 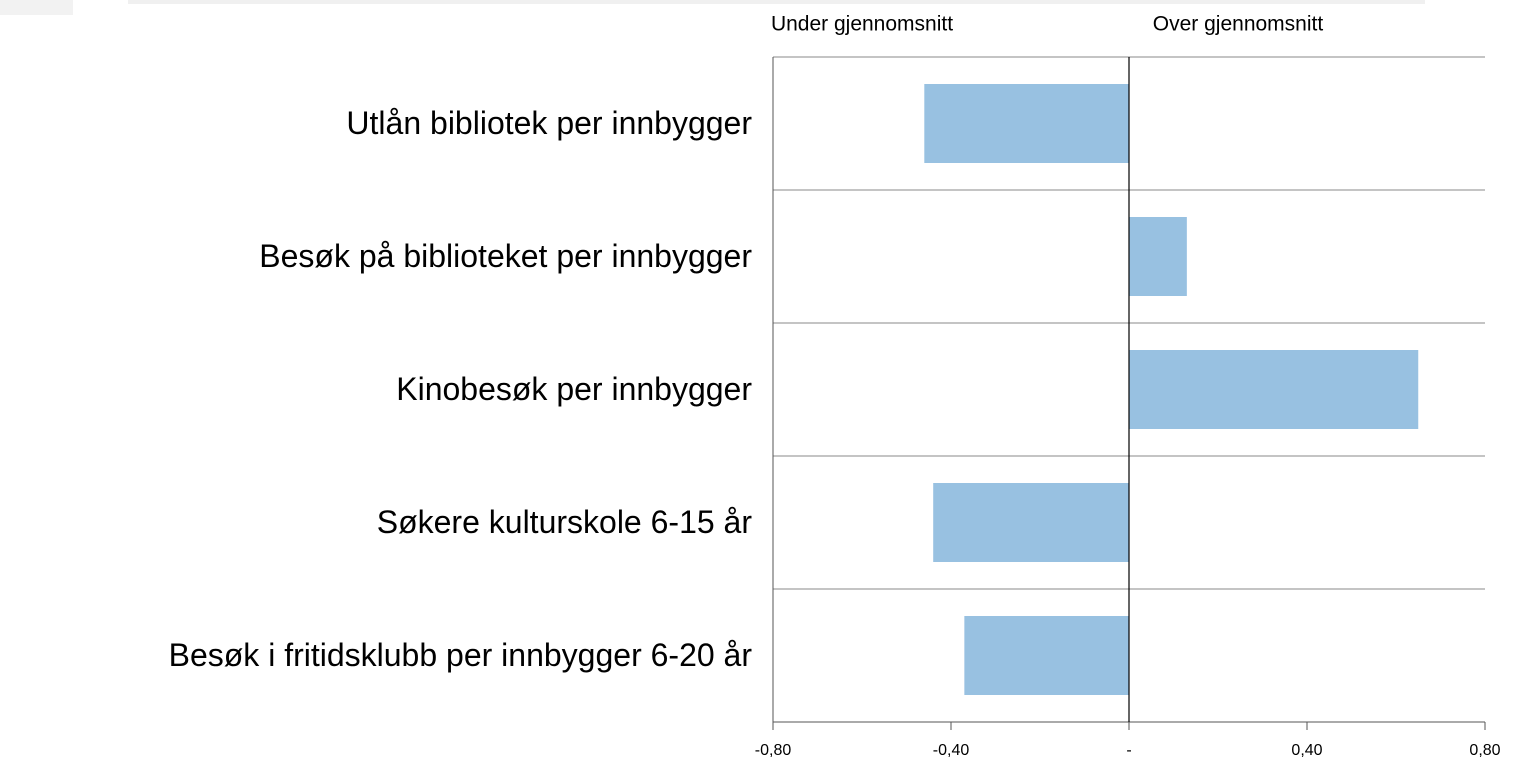 I want to click on x-tick-label: -, so click(x=1128, y=750).